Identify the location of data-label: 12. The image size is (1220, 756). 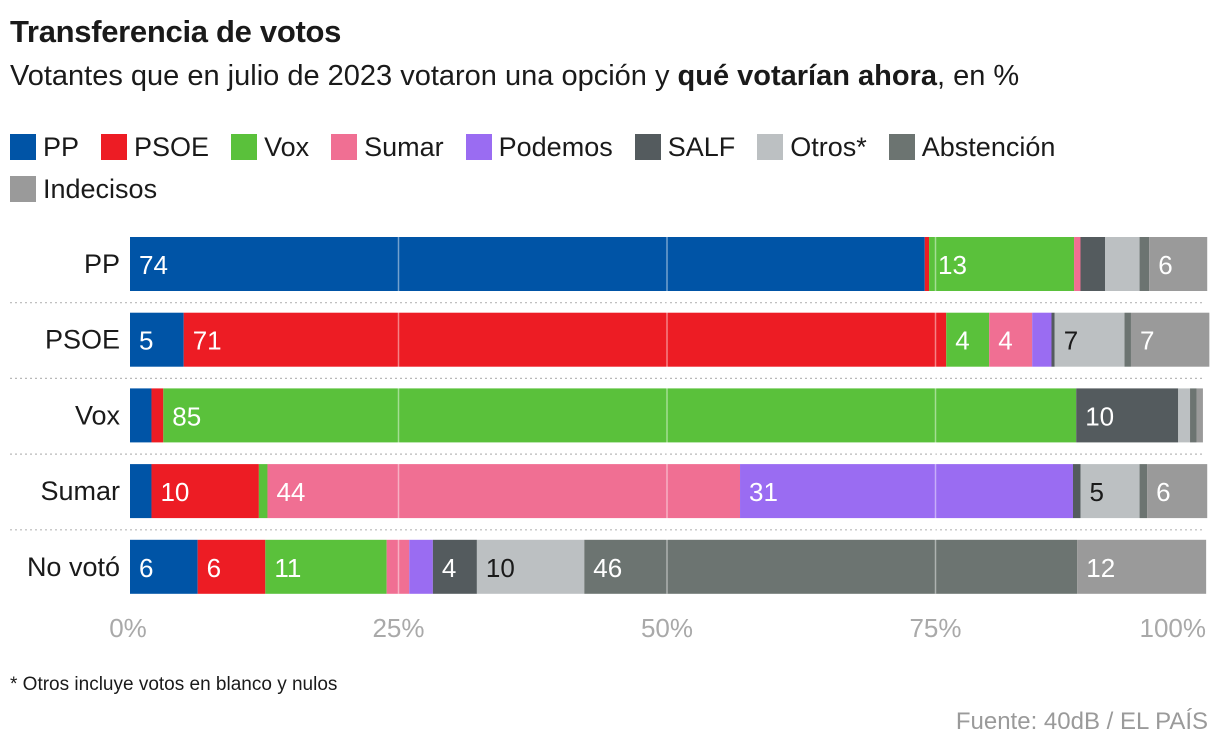
(1100, 568).